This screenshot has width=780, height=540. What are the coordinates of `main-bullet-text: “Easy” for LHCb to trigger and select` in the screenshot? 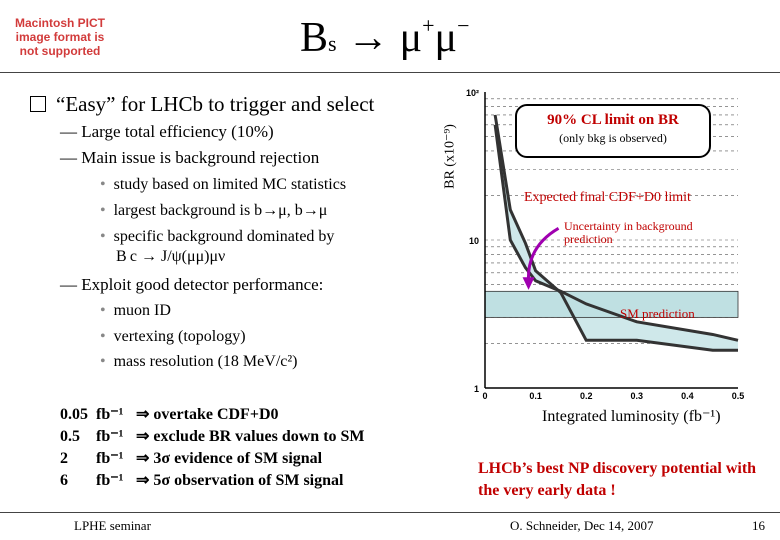 It's located at (215, 104).